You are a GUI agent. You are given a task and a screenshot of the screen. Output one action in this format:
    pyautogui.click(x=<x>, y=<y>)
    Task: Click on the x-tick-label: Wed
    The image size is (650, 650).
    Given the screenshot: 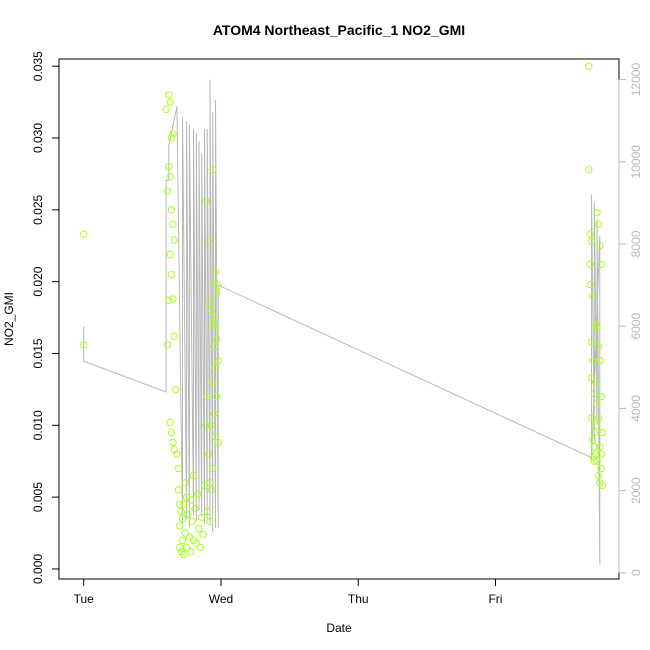 What is the action you would take?
    pyautogui.click(x=221, y=599)
    